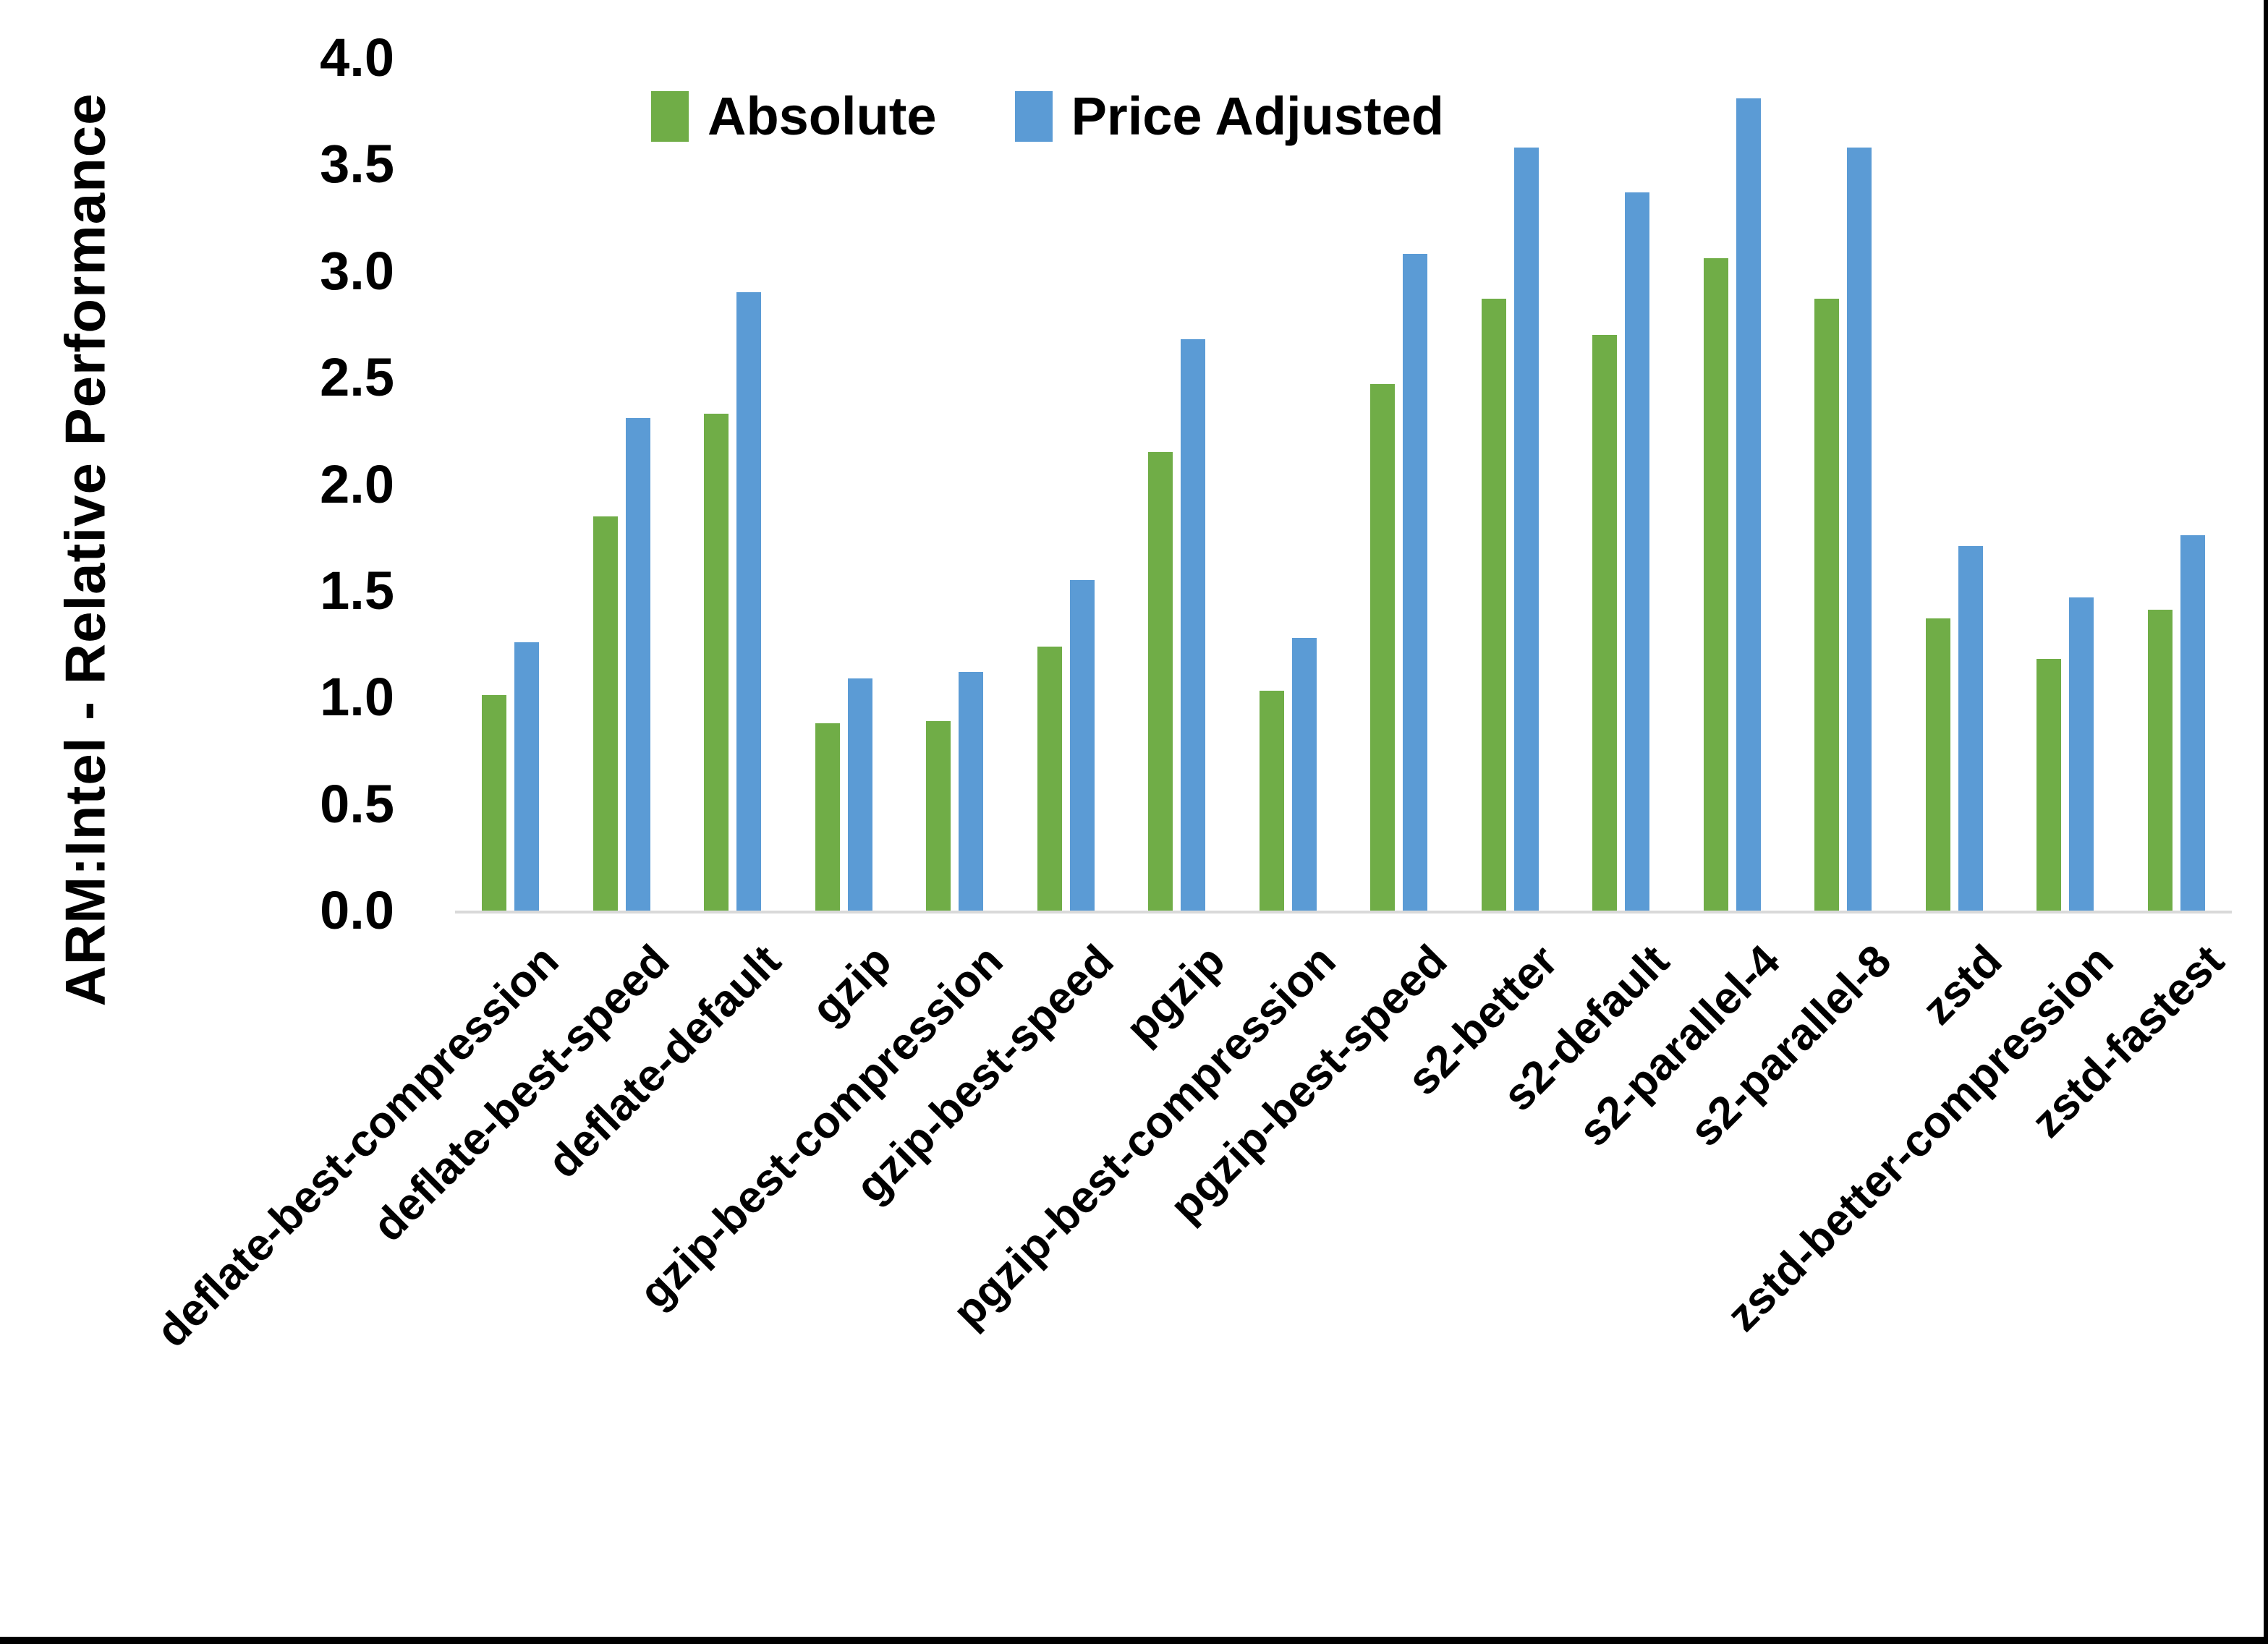 This screenshot has height=1644, width=2268. I want to click on bar-price-adjusted-zstd, so click(1970, 728).